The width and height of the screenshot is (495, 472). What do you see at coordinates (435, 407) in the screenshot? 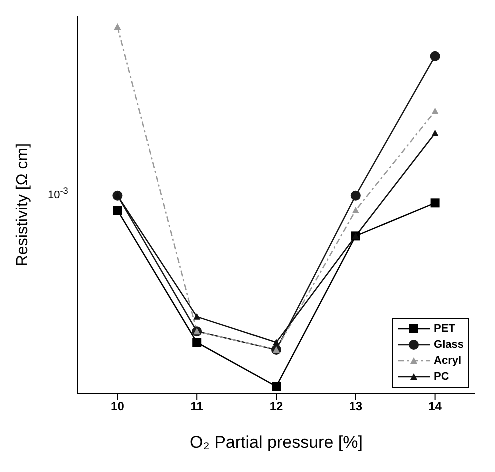
I see `x-tick-label: 14` at bounding box center [435, 407].